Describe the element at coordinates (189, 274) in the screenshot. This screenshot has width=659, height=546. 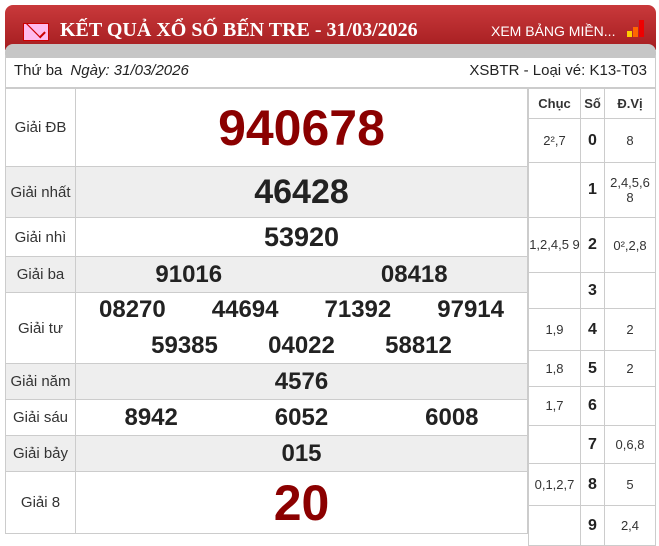
I see `prize-number: 91016` at that location.